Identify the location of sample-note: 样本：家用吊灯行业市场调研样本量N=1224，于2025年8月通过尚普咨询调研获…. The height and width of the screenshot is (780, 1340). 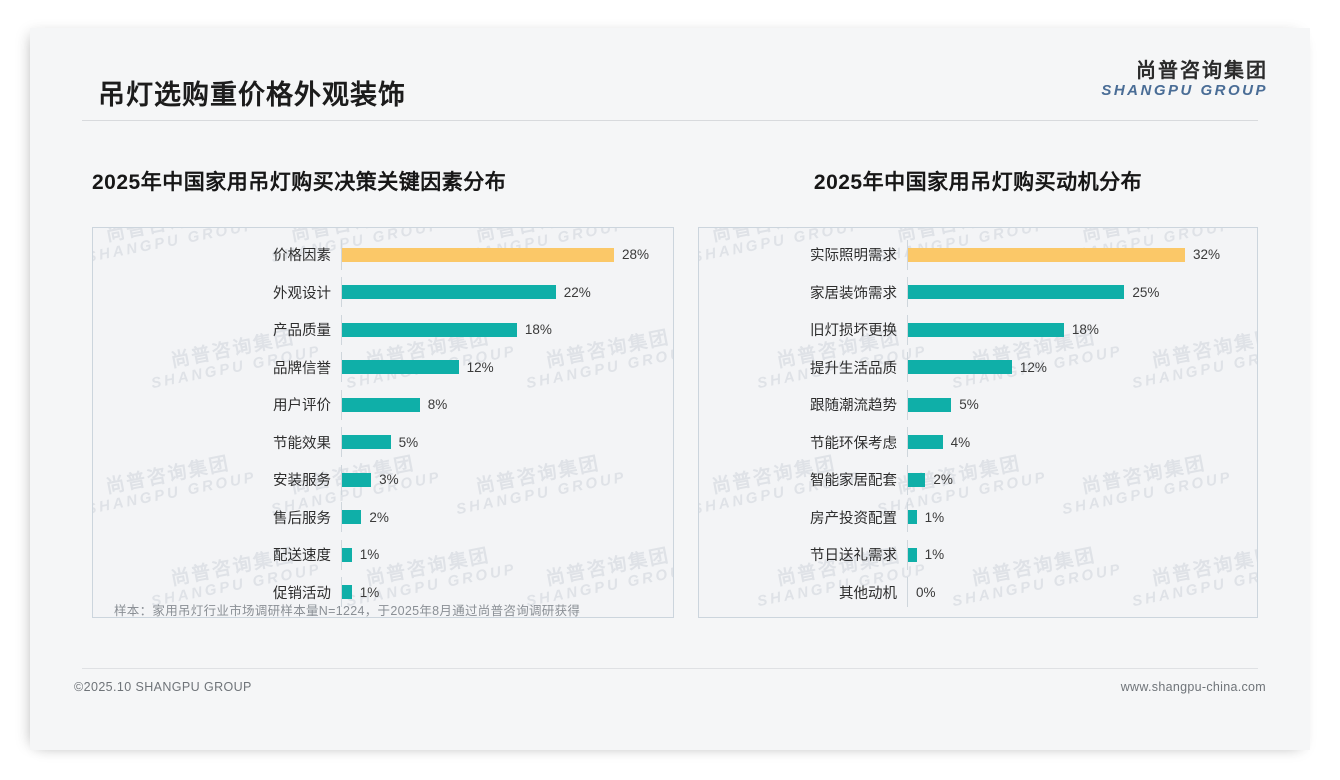
(347, 611).